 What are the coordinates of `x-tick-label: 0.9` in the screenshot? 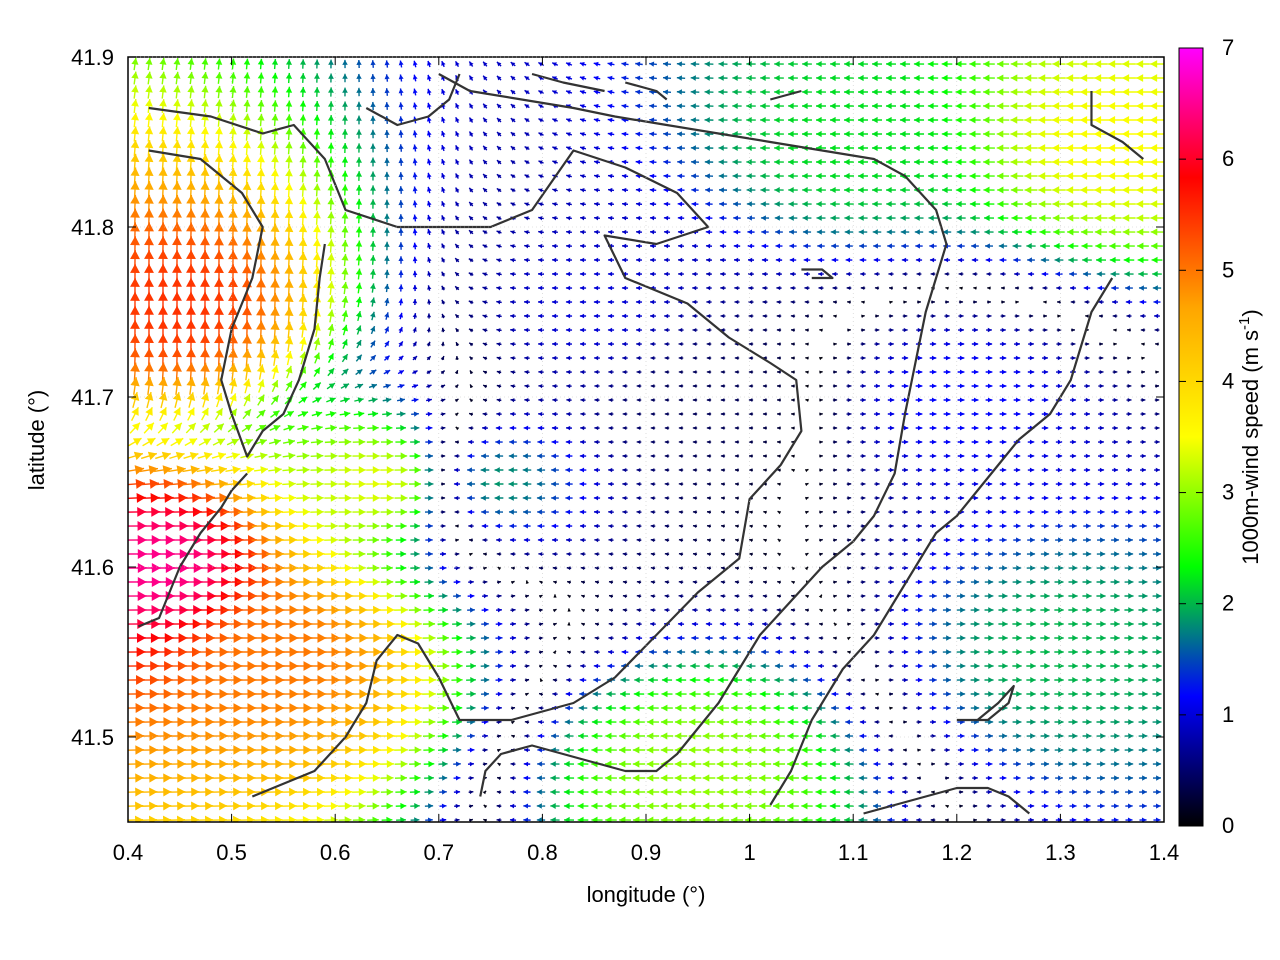 It's located at (646, 852).